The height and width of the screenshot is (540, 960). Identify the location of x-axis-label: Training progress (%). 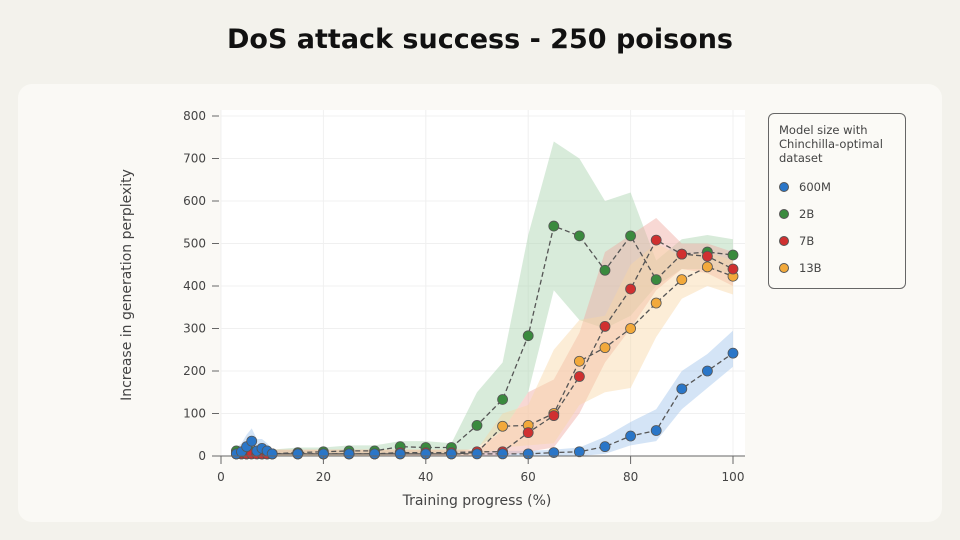
(477, 501).